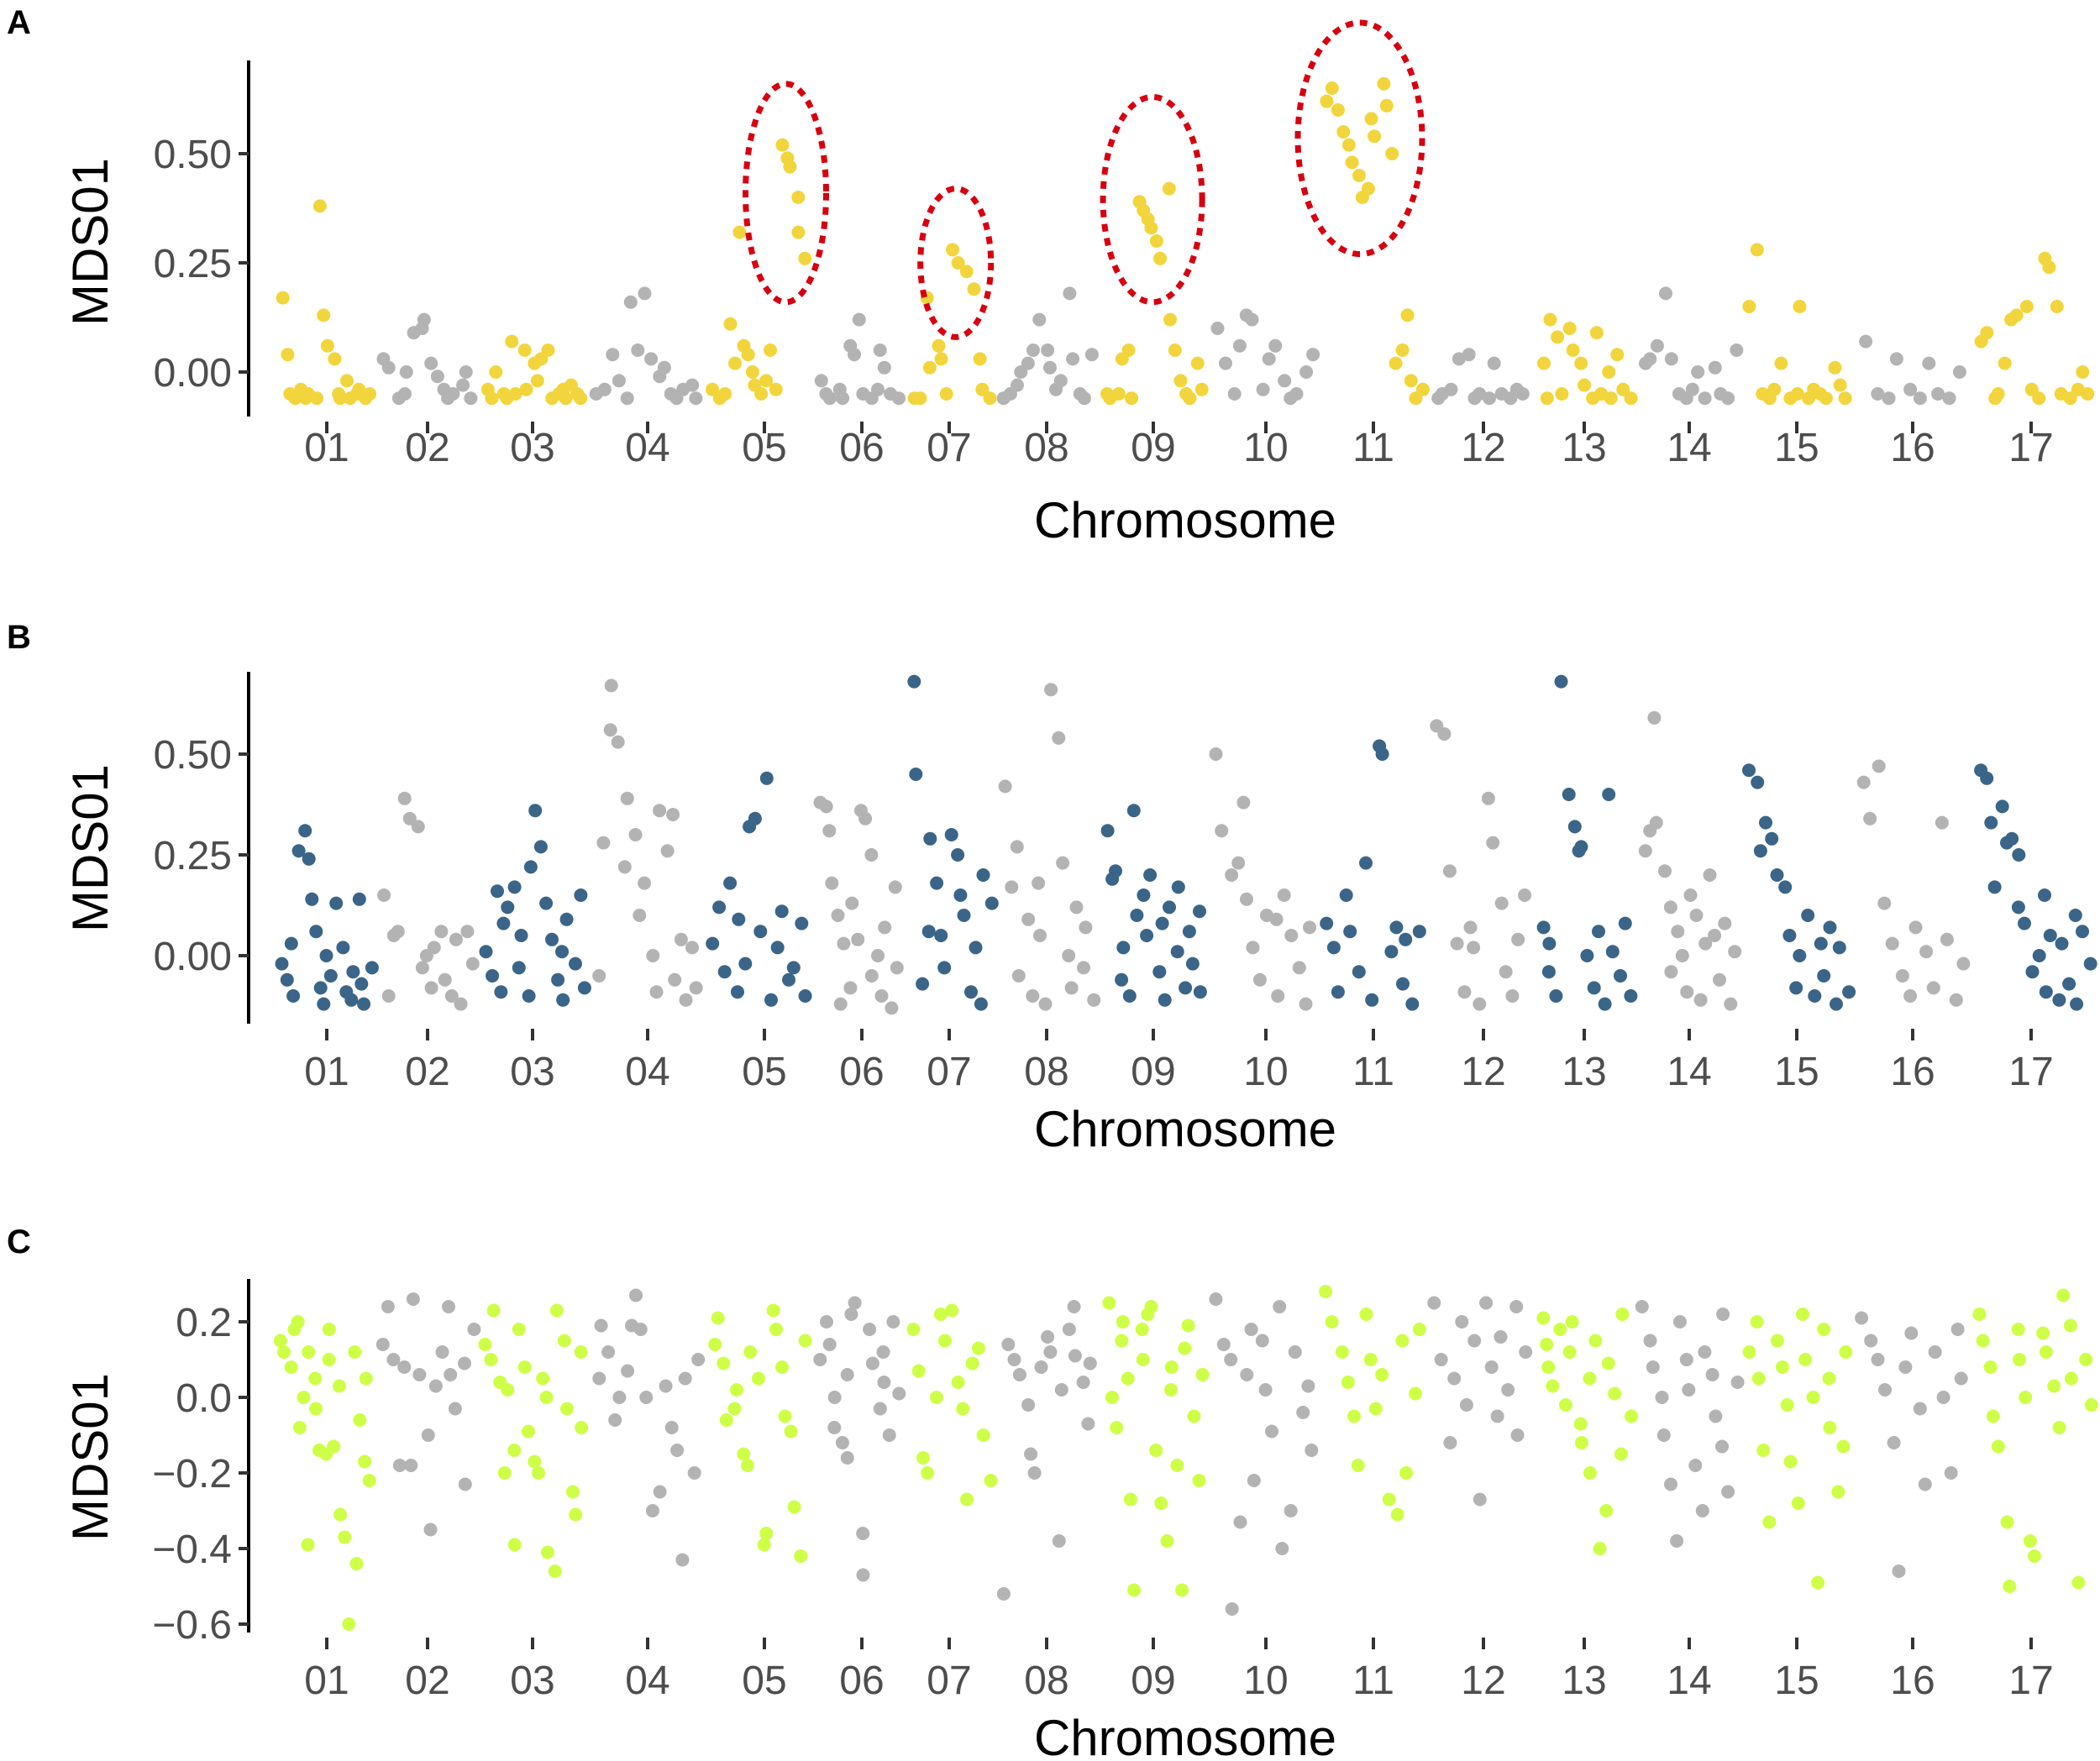 The height and width of the screenshot is (1761, 2100). I want to click on x-tick-label: 14, so click(1689, 1072).